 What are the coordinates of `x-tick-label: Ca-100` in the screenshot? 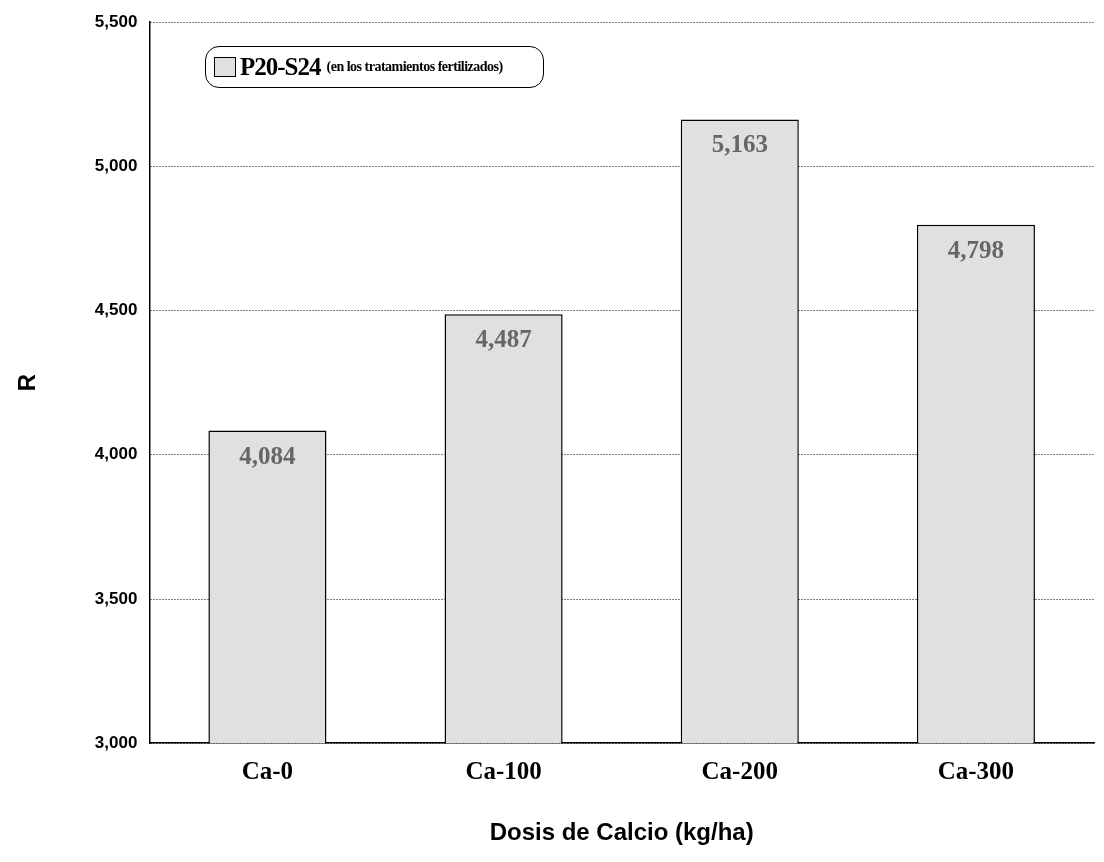 It's located at (503, 770).